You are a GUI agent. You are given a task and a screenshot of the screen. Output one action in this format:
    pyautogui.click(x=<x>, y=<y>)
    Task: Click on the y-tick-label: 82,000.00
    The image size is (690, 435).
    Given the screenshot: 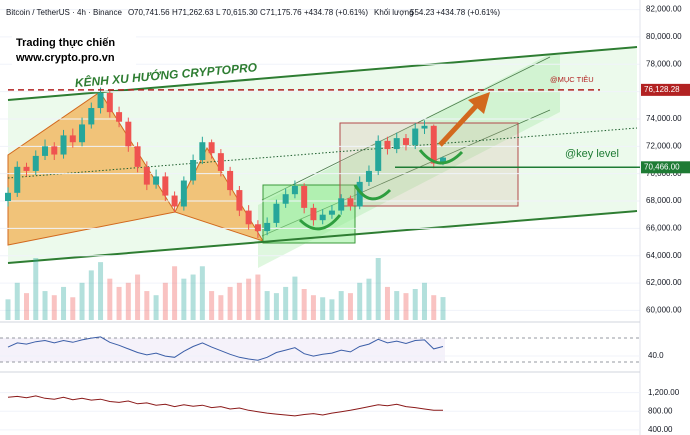 What is the action you would take?
    pyautogui.click(x=664, y=9)
    